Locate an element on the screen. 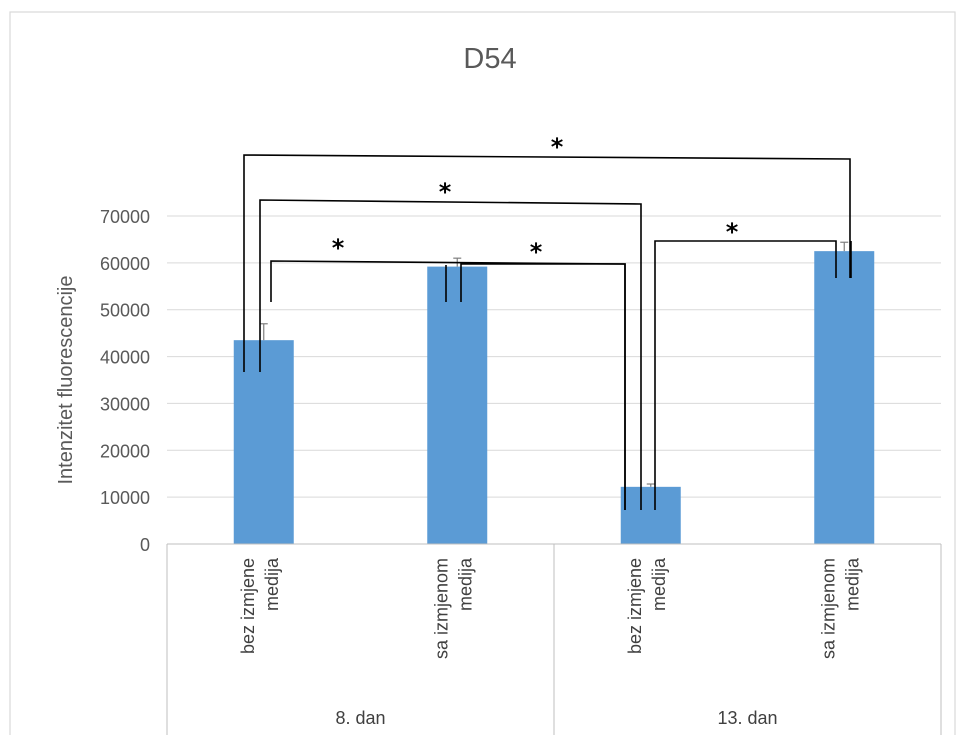 This screenshot has height=735, width=958. group-label: 13. dan is located at coordinates (747, 718).